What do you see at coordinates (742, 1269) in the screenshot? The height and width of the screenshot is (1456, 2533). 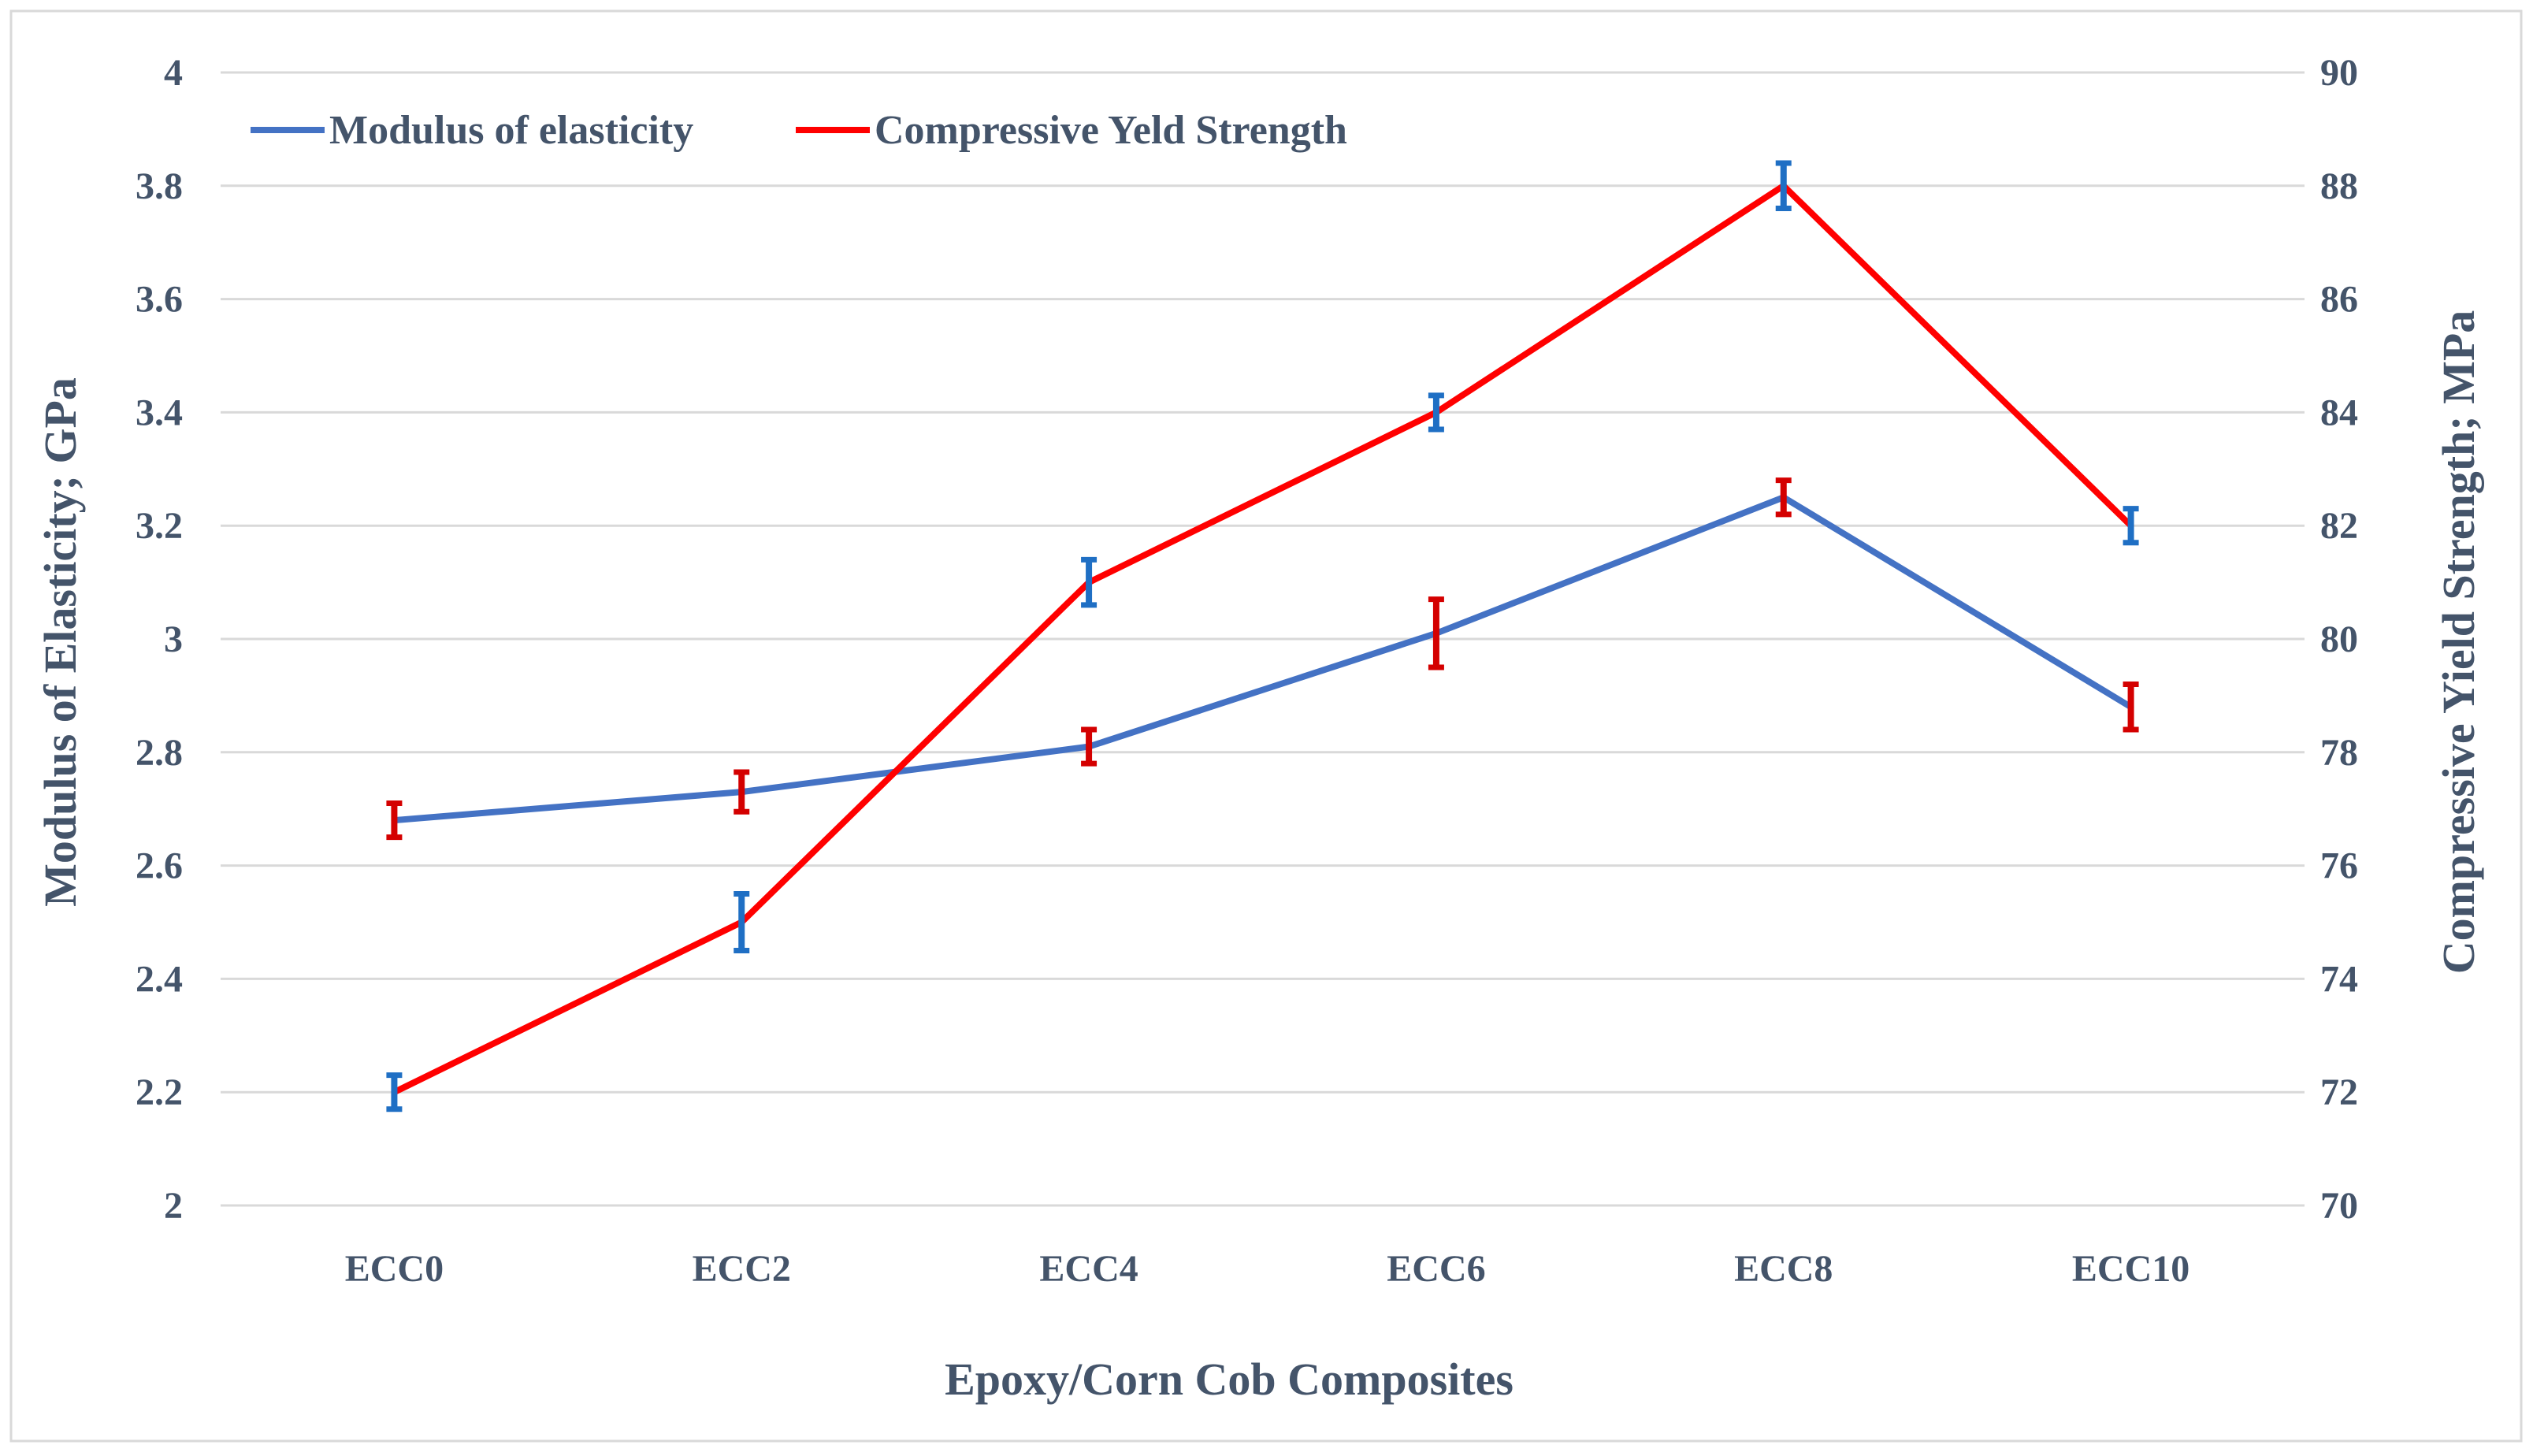 I see `x-tick-label: ECC2` at bounding box center [742, 1269].